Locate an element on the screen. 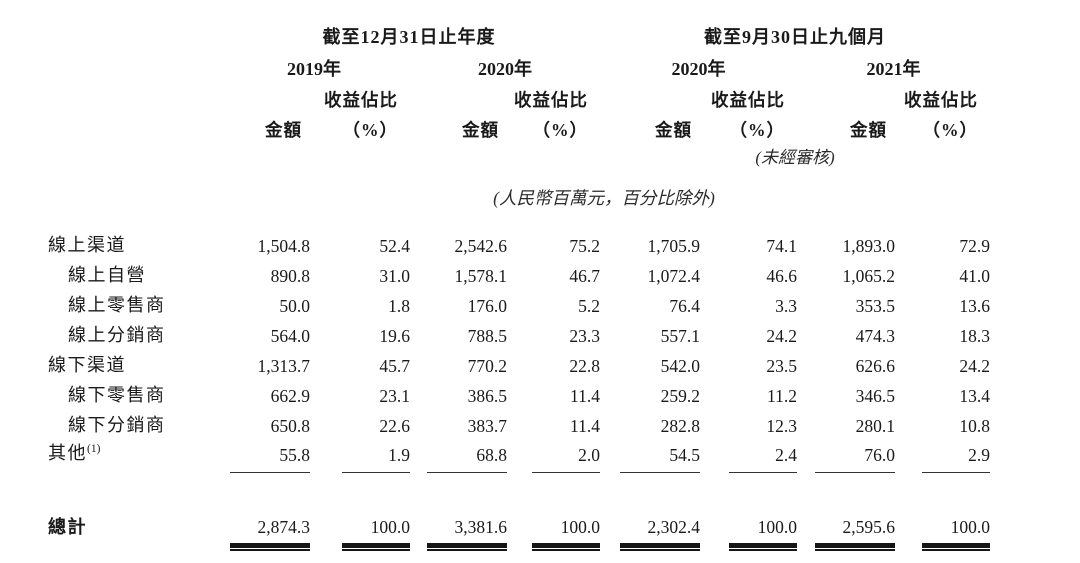 The width and height of the screenshot is (1080, 563). cell-value: 1,504.8 is located at coordinates (284, 245).